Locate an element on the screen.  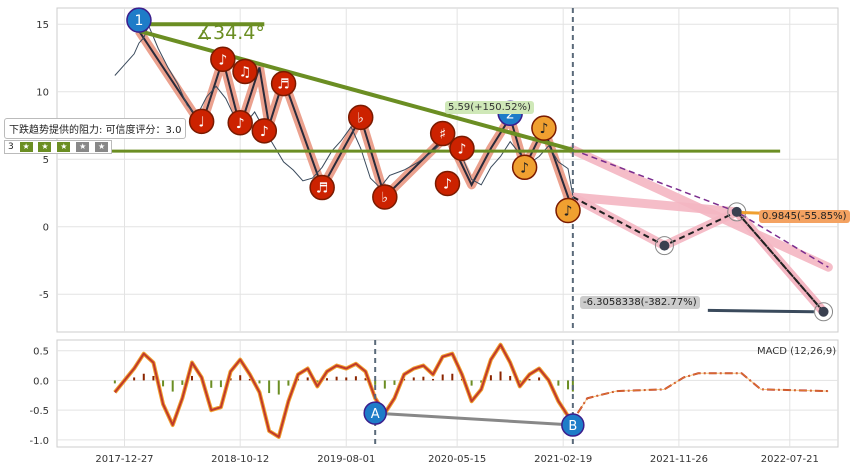
x-tick-label: 2018-10-12 is located at coordinates (240, 459).